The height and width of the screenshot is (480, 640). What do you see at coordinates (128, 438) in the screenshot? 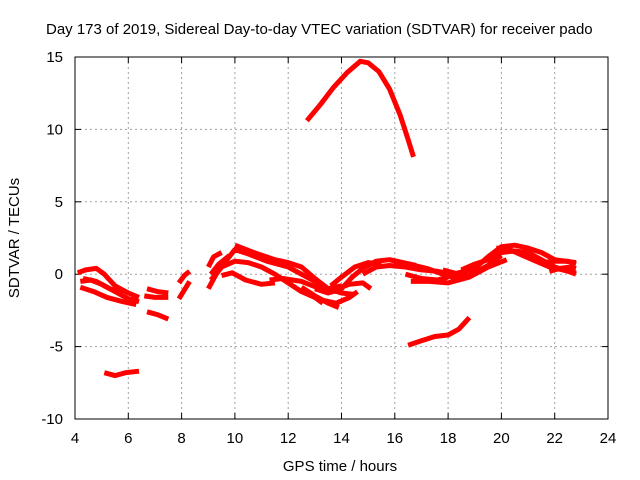
I see `x-tick-label: 6` at bounding box center [128, 438].